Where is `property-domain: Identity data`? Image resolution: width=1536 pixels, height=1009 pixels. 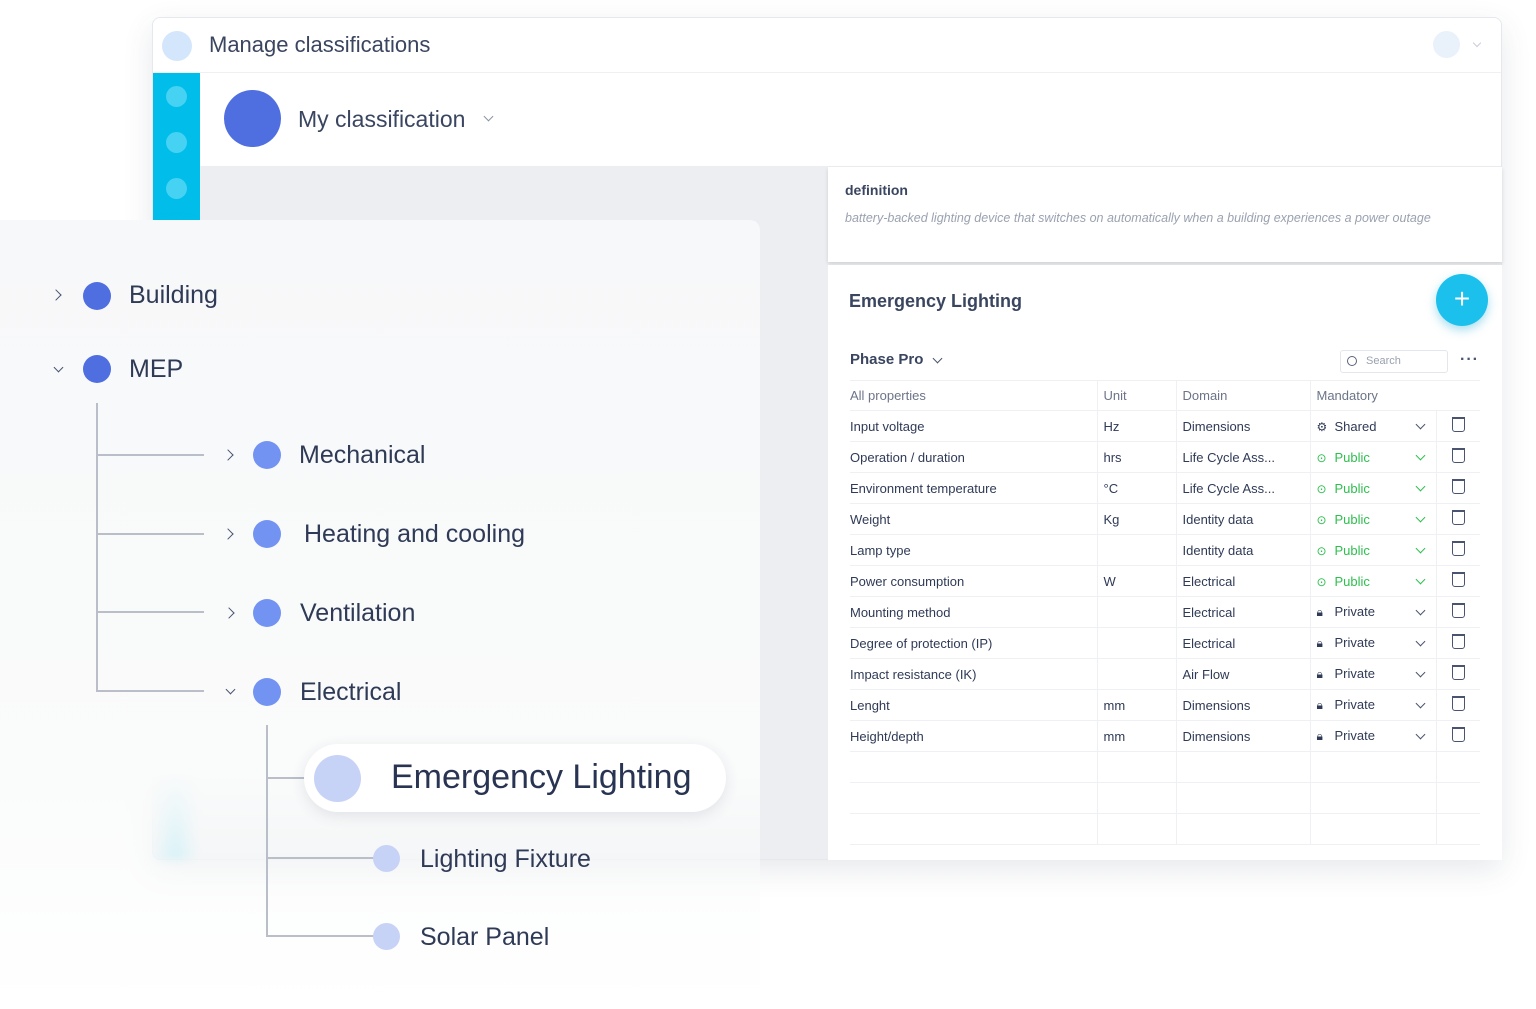
property-domain: Identity data is located at coordinates (1242, 550).